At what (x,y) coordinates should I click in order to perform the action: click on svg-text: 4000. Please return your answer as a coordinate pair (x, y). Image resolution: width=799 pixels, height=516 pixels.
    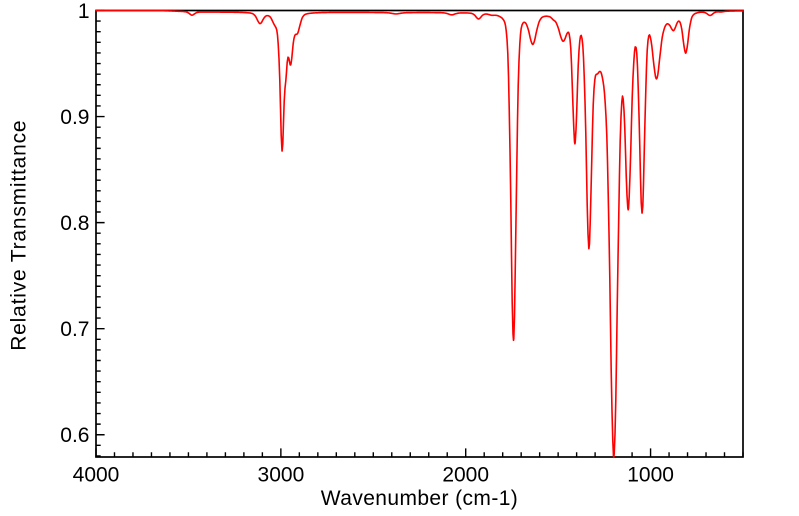
    Looking at the image, I should click on (96, 475).